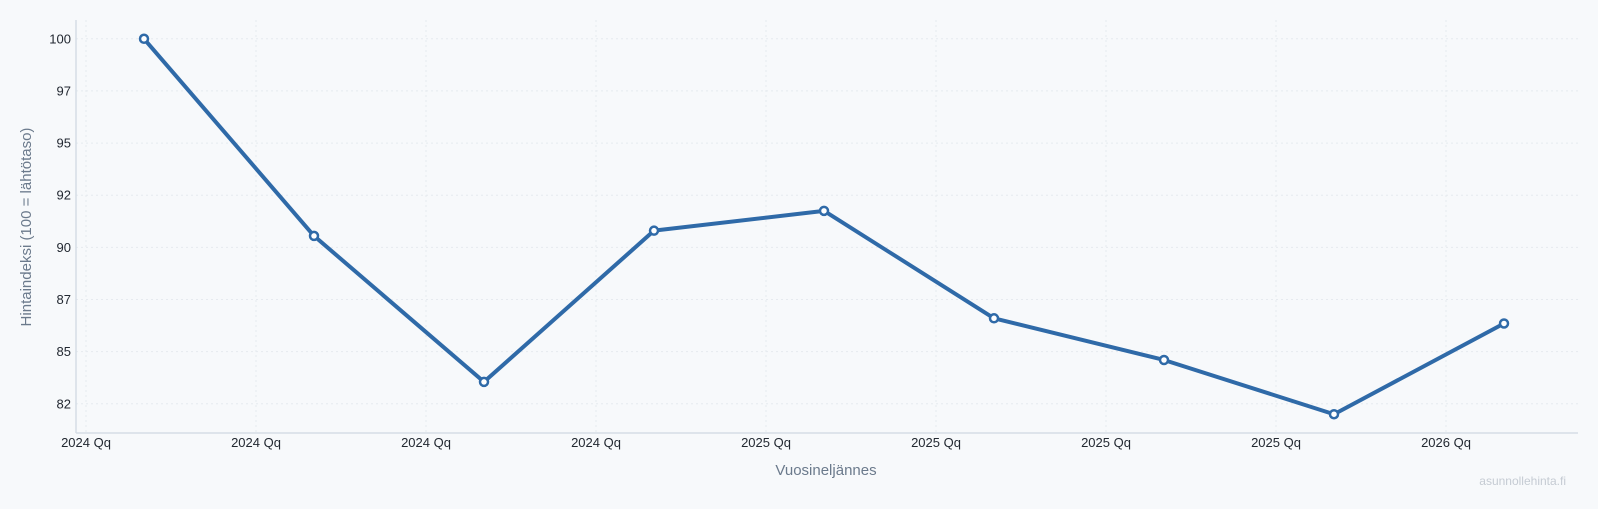  Describe the element at coordinates (26, 227) in the screenshot. I see `y-axis-title: Hintaindeksi (100 = lähtötaso)` at that location.